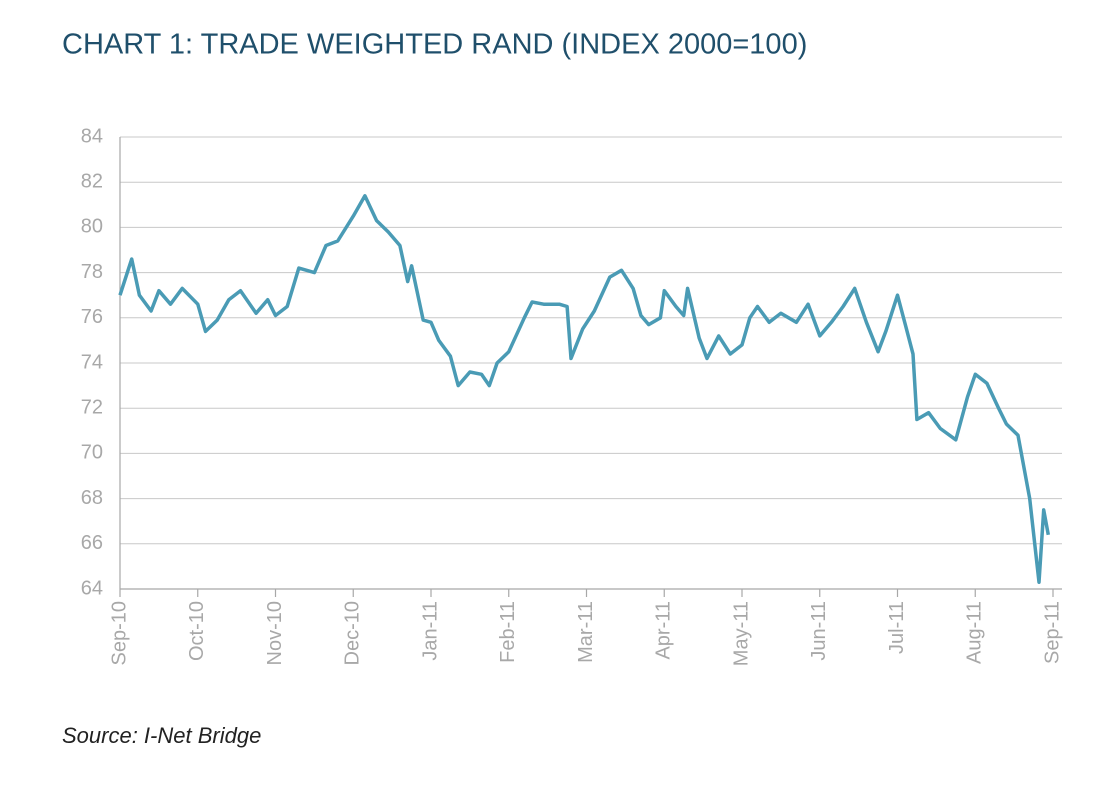  Describe the element at coordinates (92, 362) in the screenshot. I see `y-tick-label: 74` at that location.